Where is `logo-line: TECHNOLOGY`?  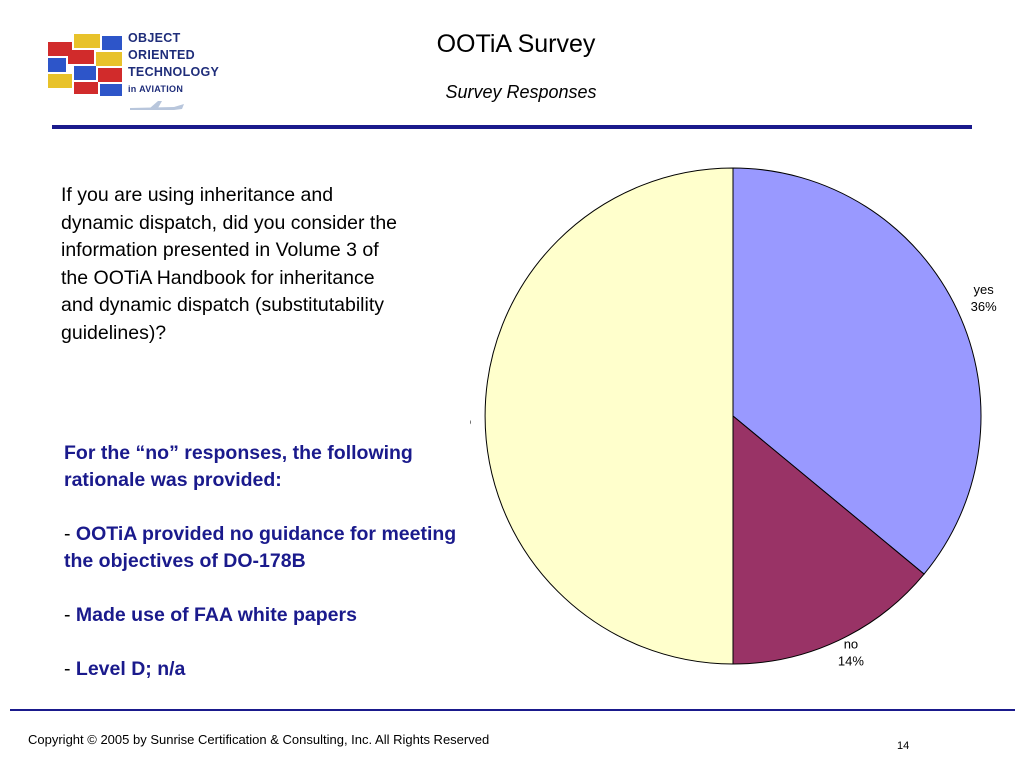
logo-line: TECHNOLOGY is located at coordinates (174, 72).